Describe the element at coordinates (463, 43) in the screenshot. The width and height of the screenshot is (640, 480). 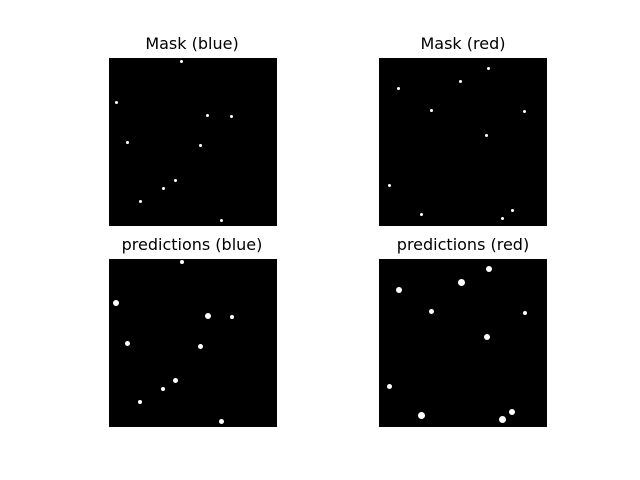
I see `panel-title-mask-red: Mask (red)` at that location.